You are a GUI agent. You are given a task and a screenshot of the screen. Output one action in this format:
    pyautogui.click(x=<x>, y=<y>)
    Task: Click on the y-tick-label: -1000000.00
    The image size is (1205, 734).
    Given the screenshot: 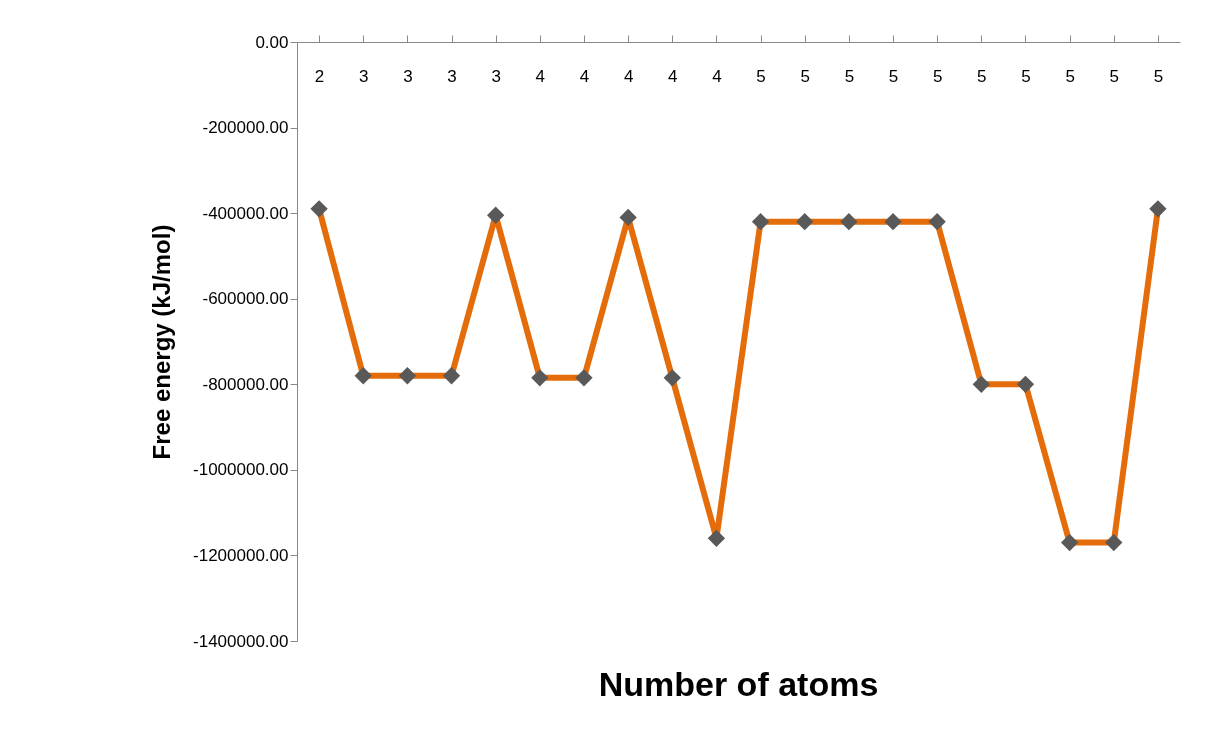 What is the action you would take?
    pyautogui.click(x=241, y=470)
    